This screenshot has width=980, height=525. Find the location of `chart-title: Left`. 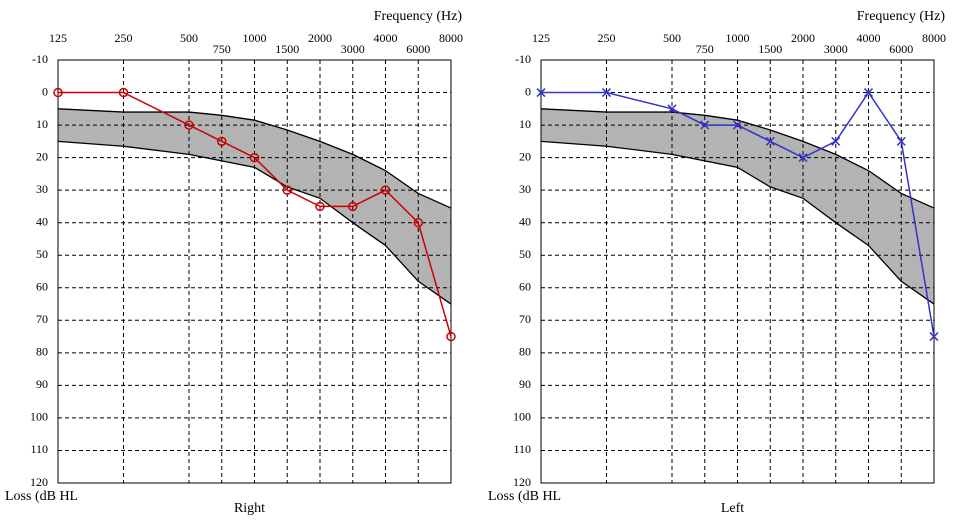

chart-title: Left is located at coordinates (732, 508).